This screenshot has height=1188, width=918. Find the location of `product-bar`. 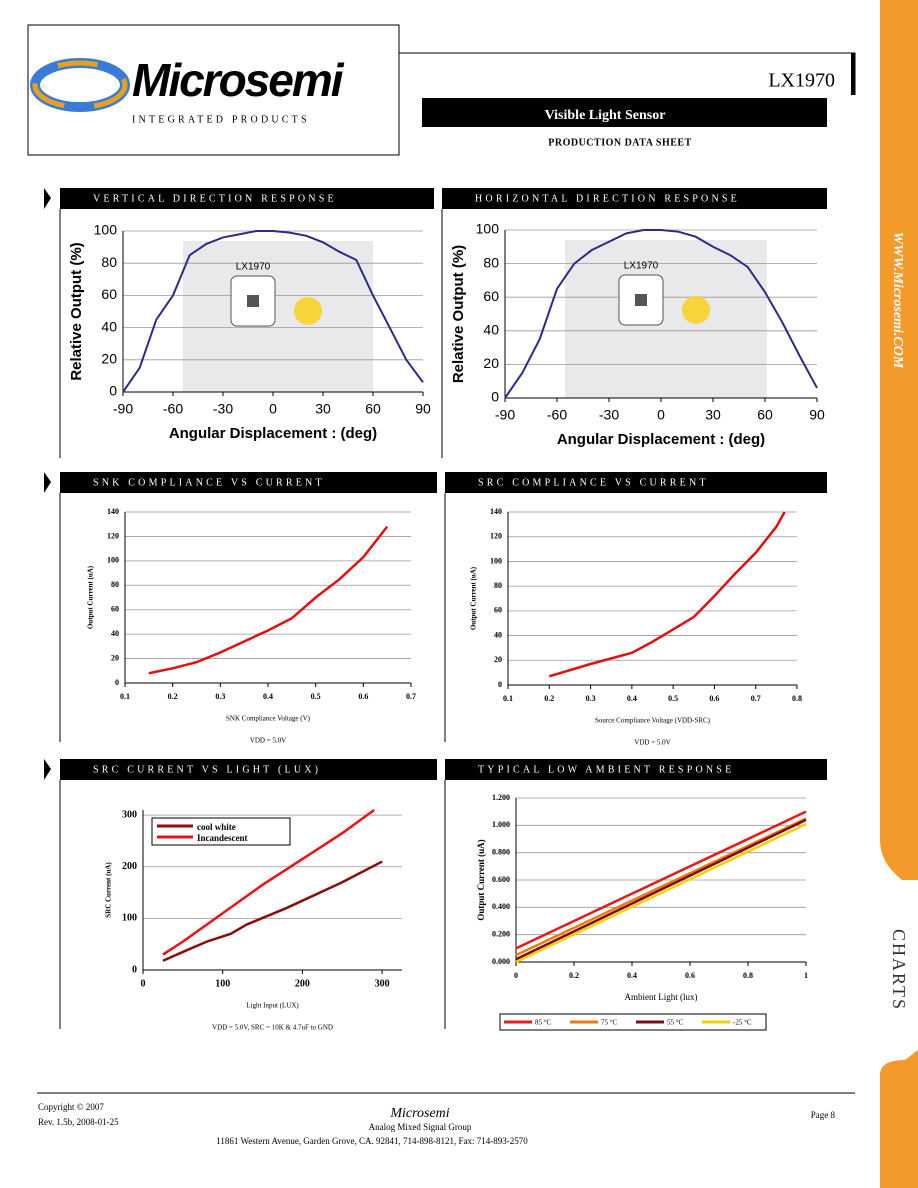

product-bar is located at coordinates (624, 112).